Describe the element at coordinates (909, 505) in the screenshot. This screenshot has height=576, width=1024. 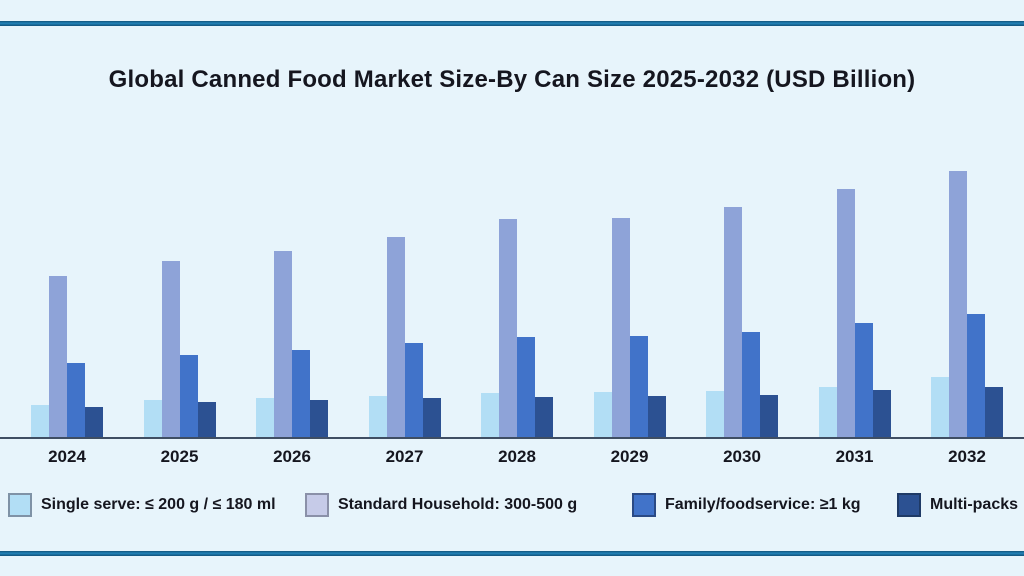
I see `legend-swatch-multi-packs` at that location.